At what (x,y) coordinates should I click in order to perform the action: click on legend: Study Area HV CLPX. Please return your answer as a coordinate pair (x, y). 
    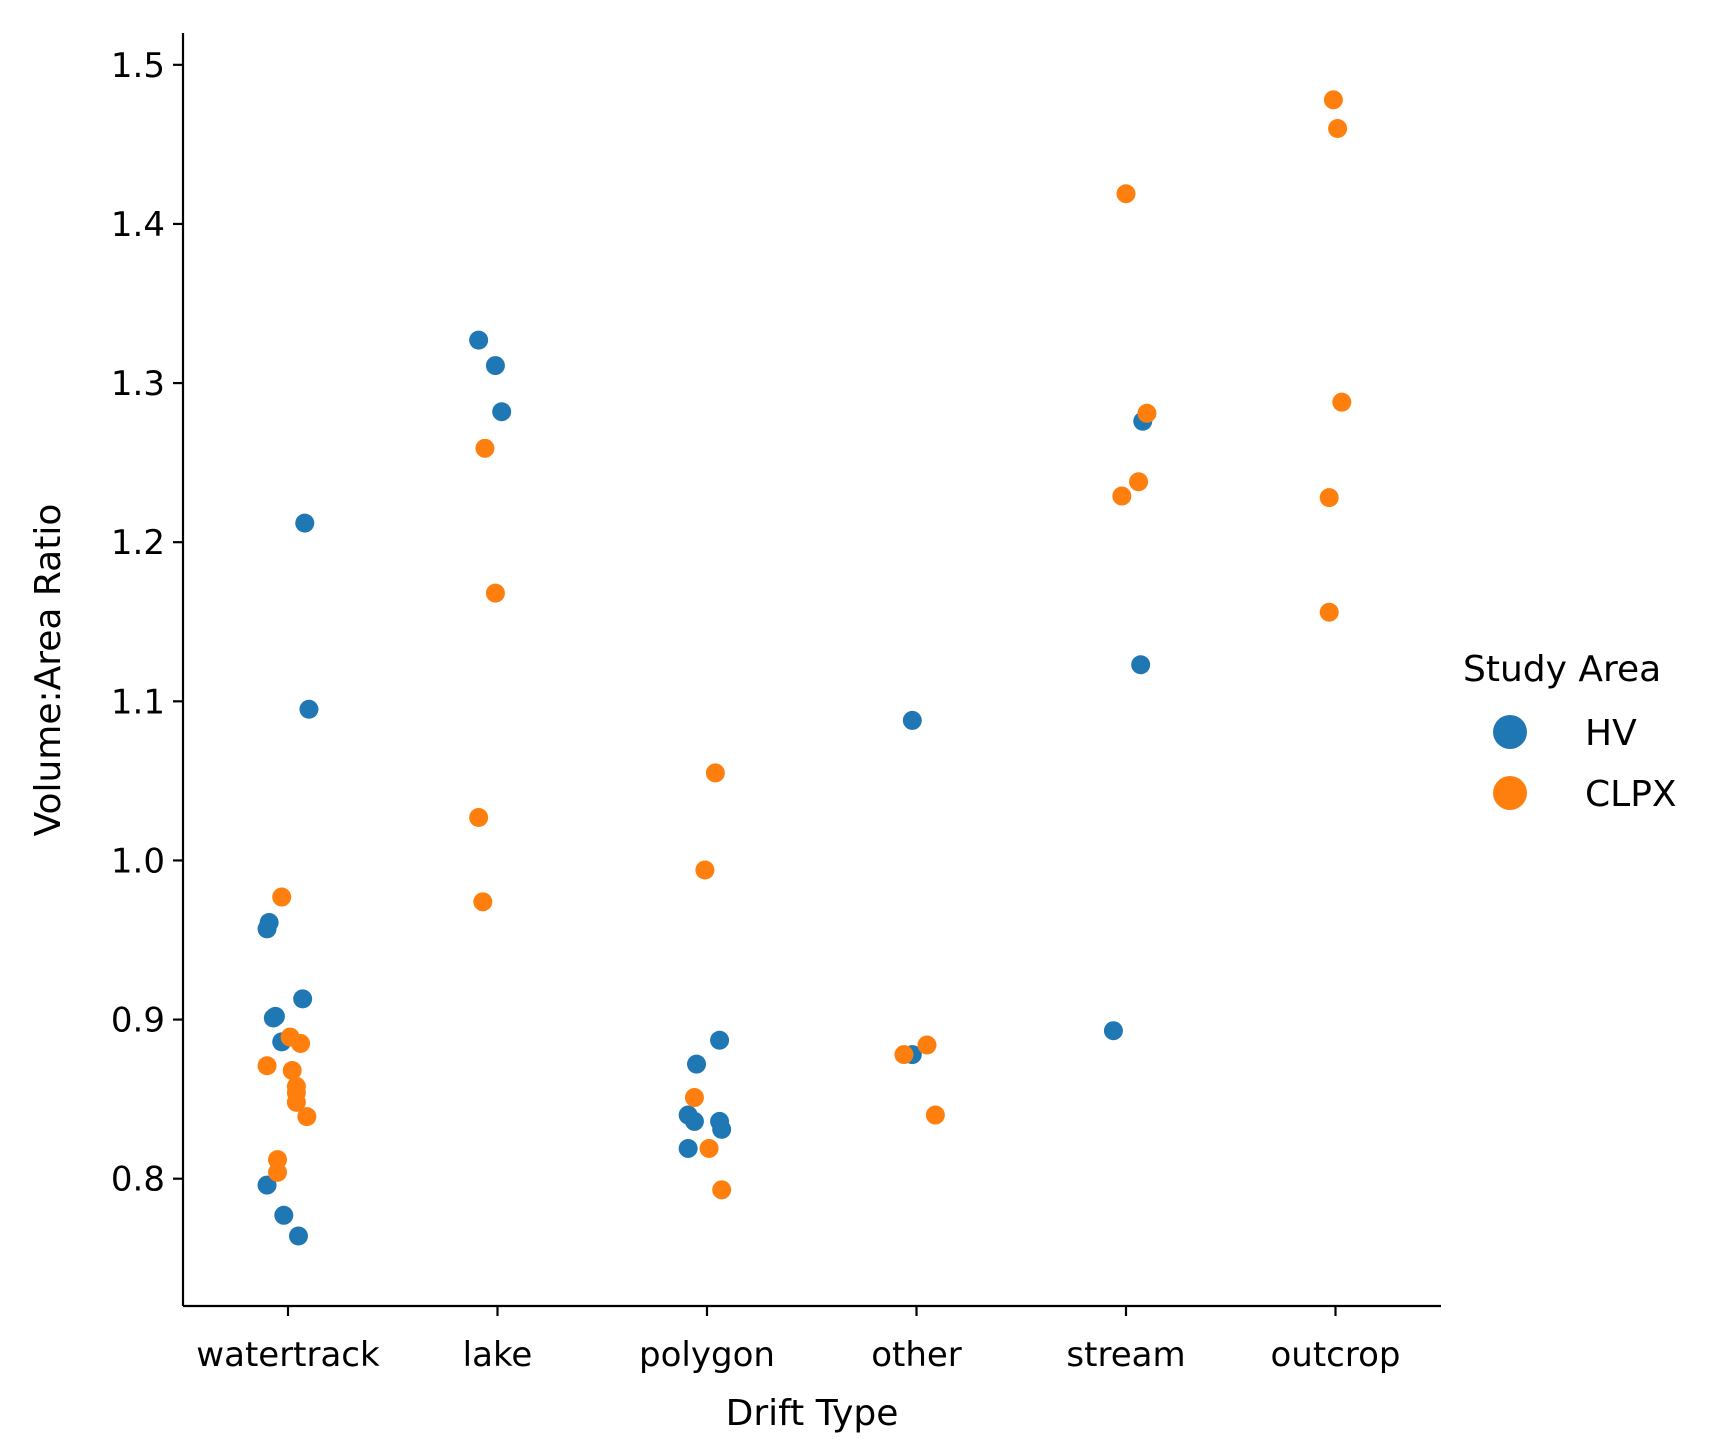
    Looking at the image, I should click on (1570, 732).